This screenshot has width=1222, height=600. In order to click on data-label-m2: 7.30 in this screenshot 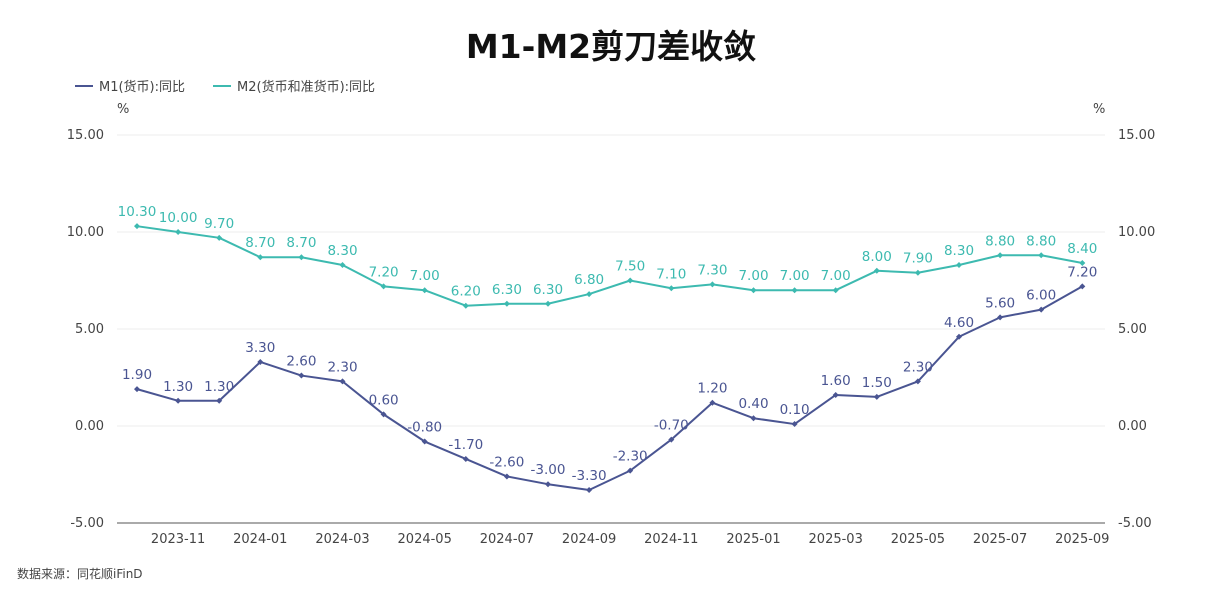, I will do `click(712, 270)`.